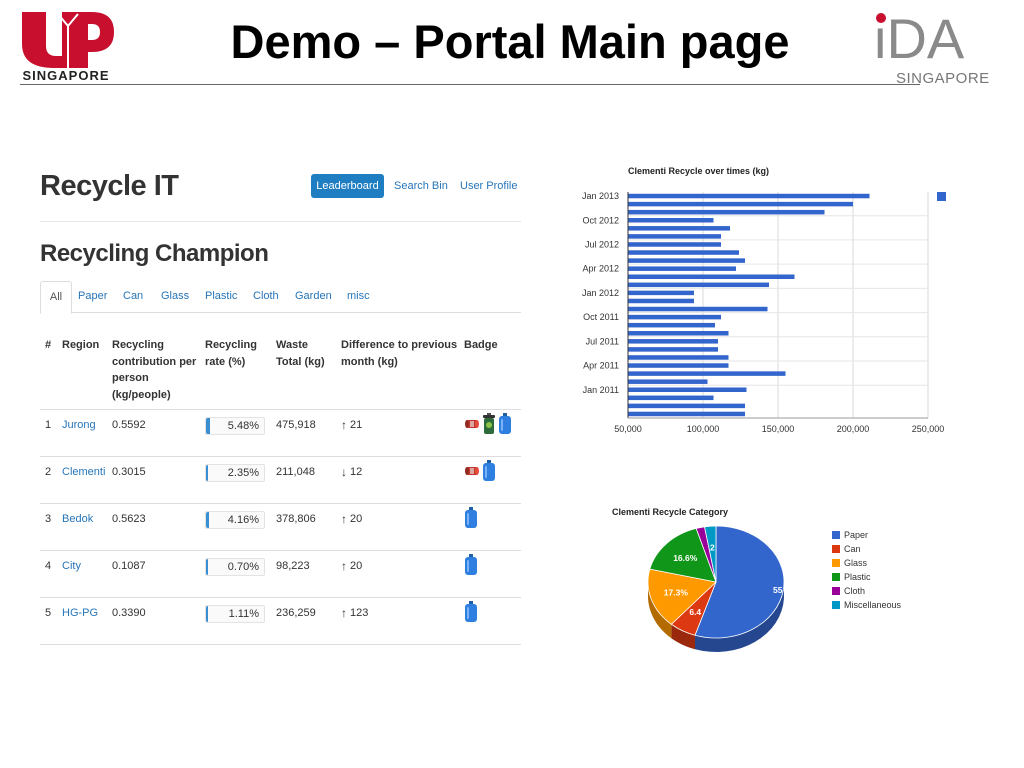  I want to click on table-divider, so click(280, 409).